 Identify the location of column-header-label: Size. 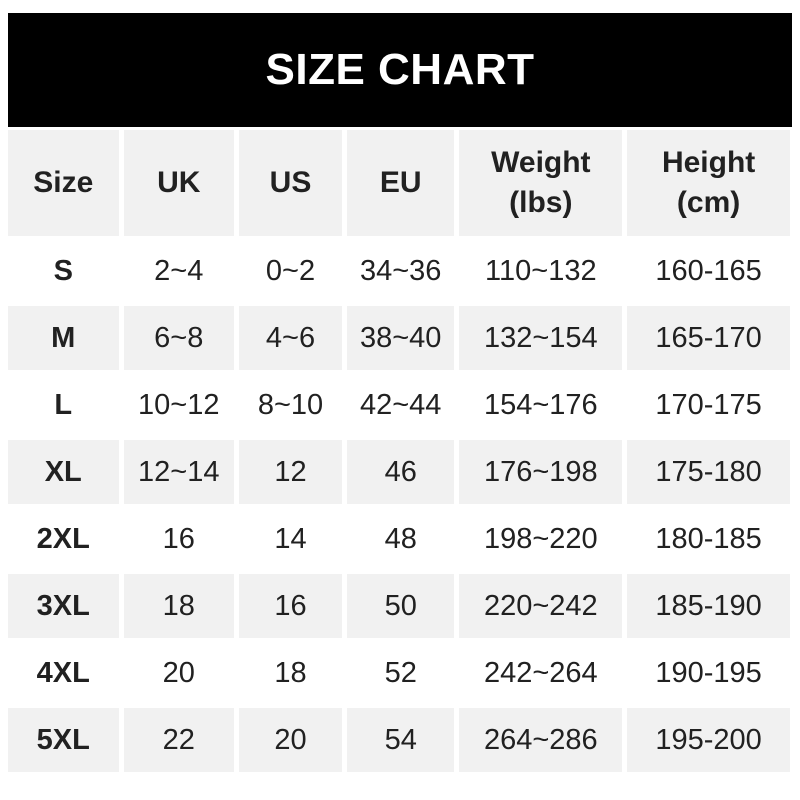
(63, 183).